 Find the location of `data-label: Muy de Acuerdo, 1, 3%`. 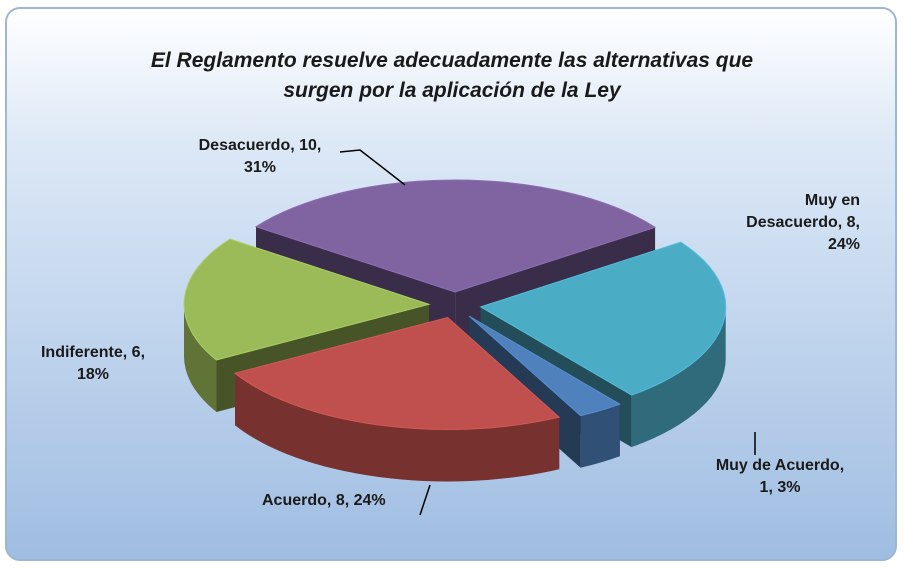

data-label: Muy de Acuerdo, 1, 3% is located at coordinates (780, 476).